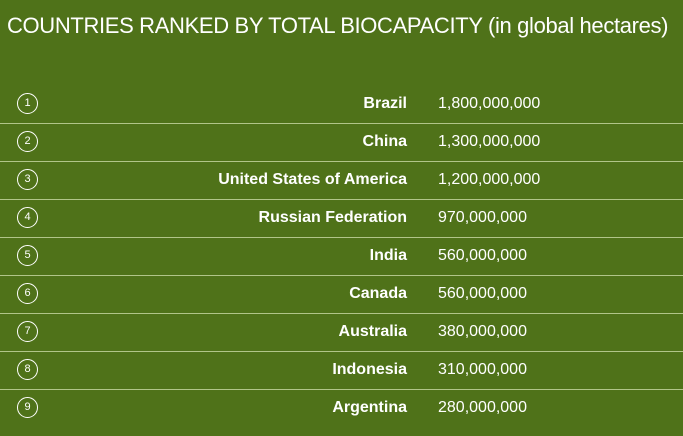 The width and height of the screenshot is (683, 436). What do you see at coordinates (341, 104) in the screenshot?
I see `table-row: 1 Brazil 1,800,000,000` at bounding box center [341, 104].